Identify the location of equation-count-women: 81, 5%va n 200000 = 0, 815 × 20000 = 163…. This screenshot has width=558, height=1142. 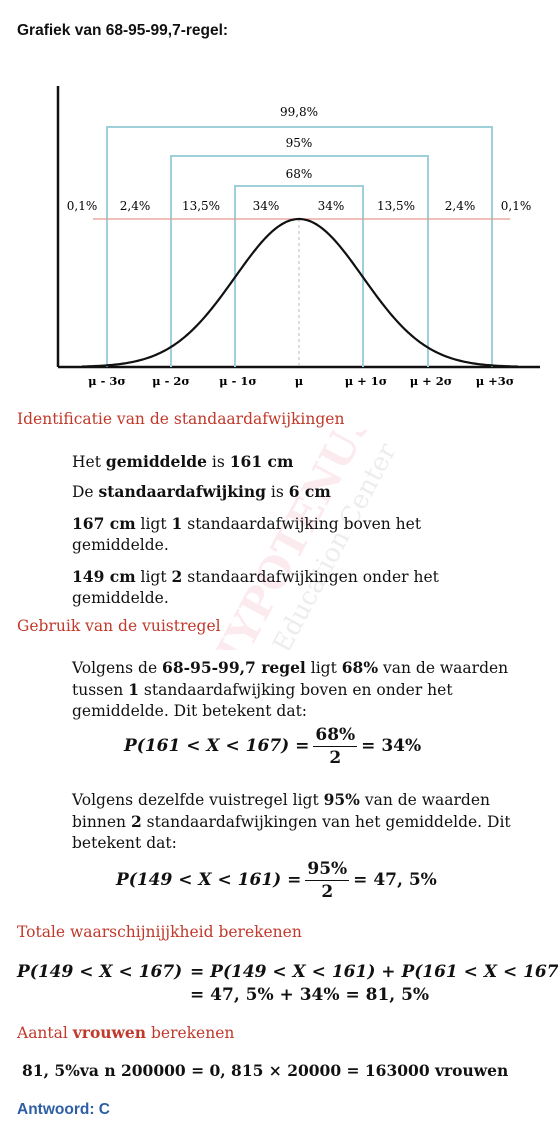
(265, 1070).